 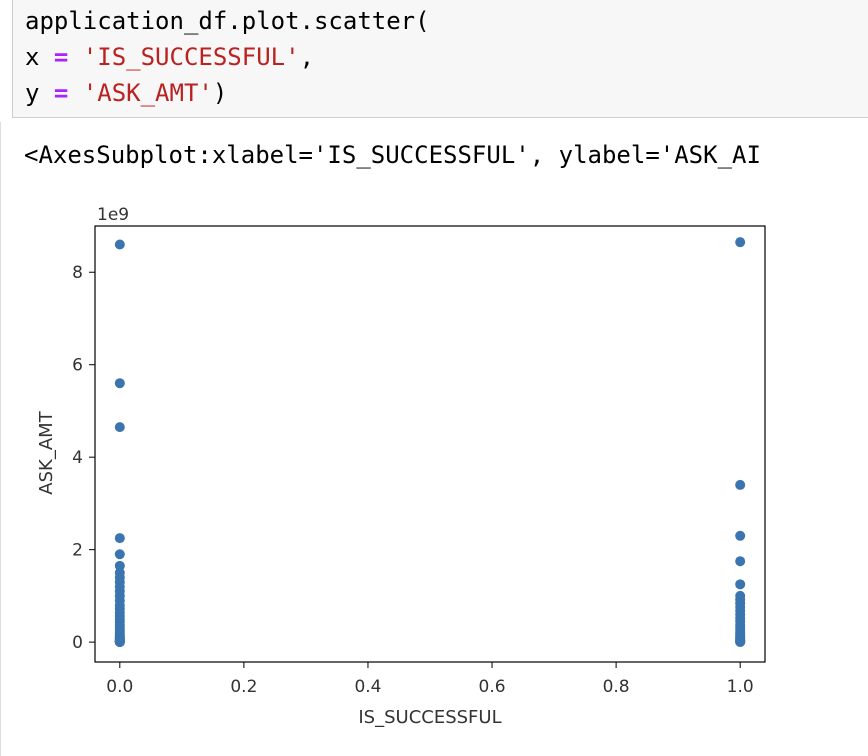 What do you see at coordinates (77, 458) in the screenshot?
I see `y-tick-label: 4` at bounding box center [77, 458].